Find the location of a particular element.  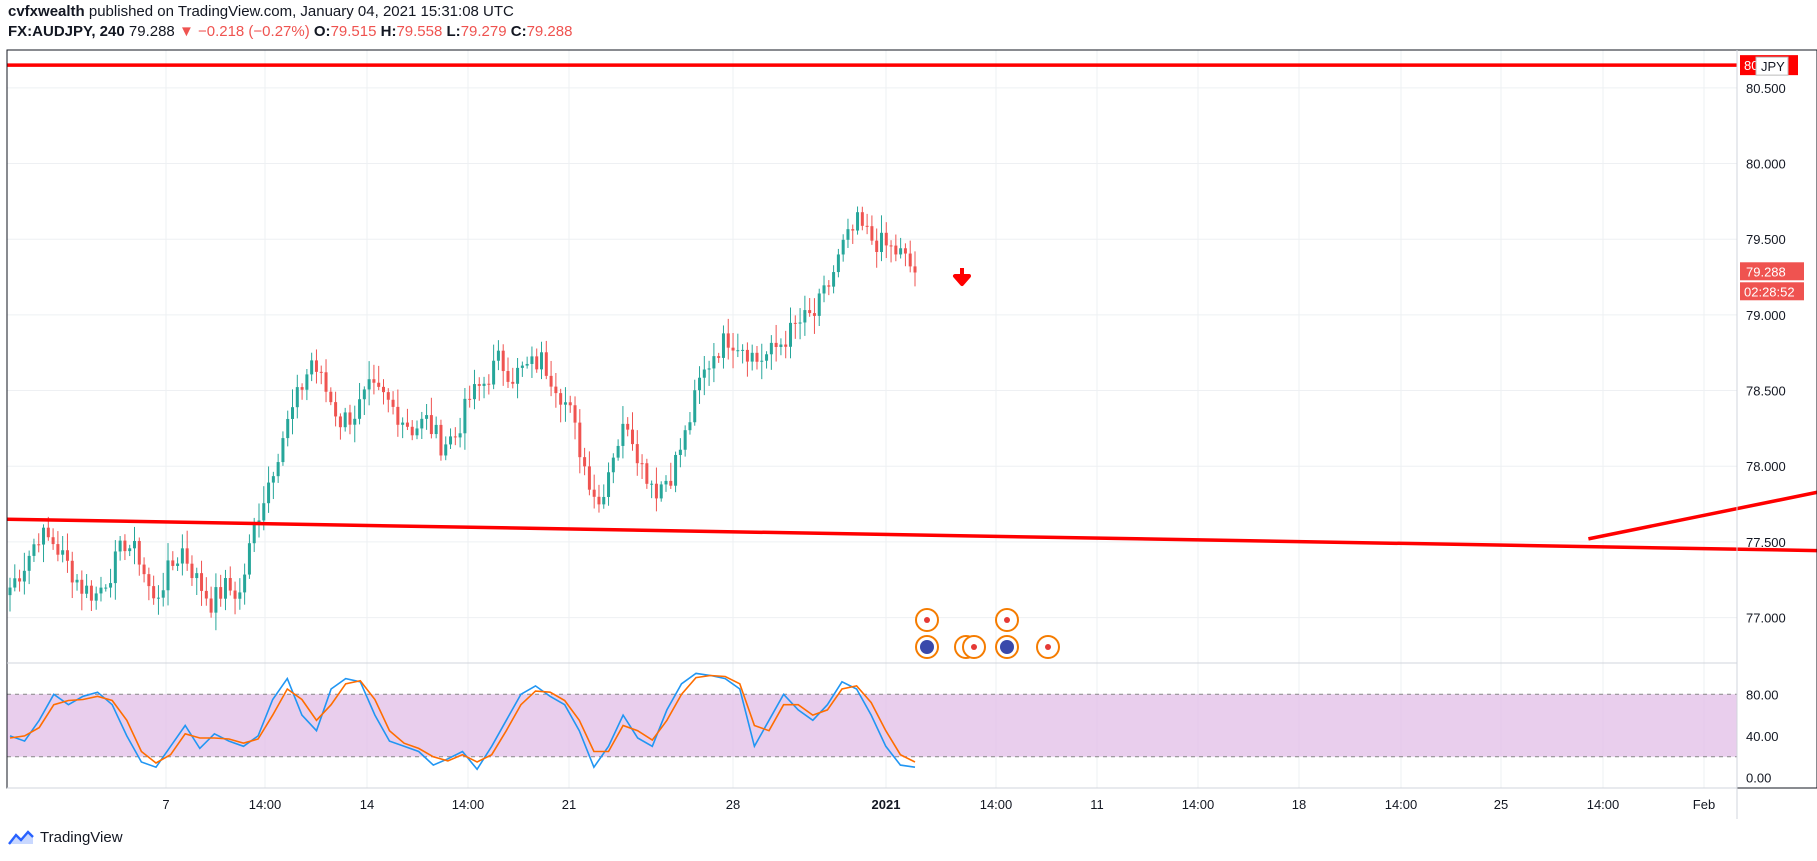

y-tick-label: 79.500 is located at coordinates (1766, 239).